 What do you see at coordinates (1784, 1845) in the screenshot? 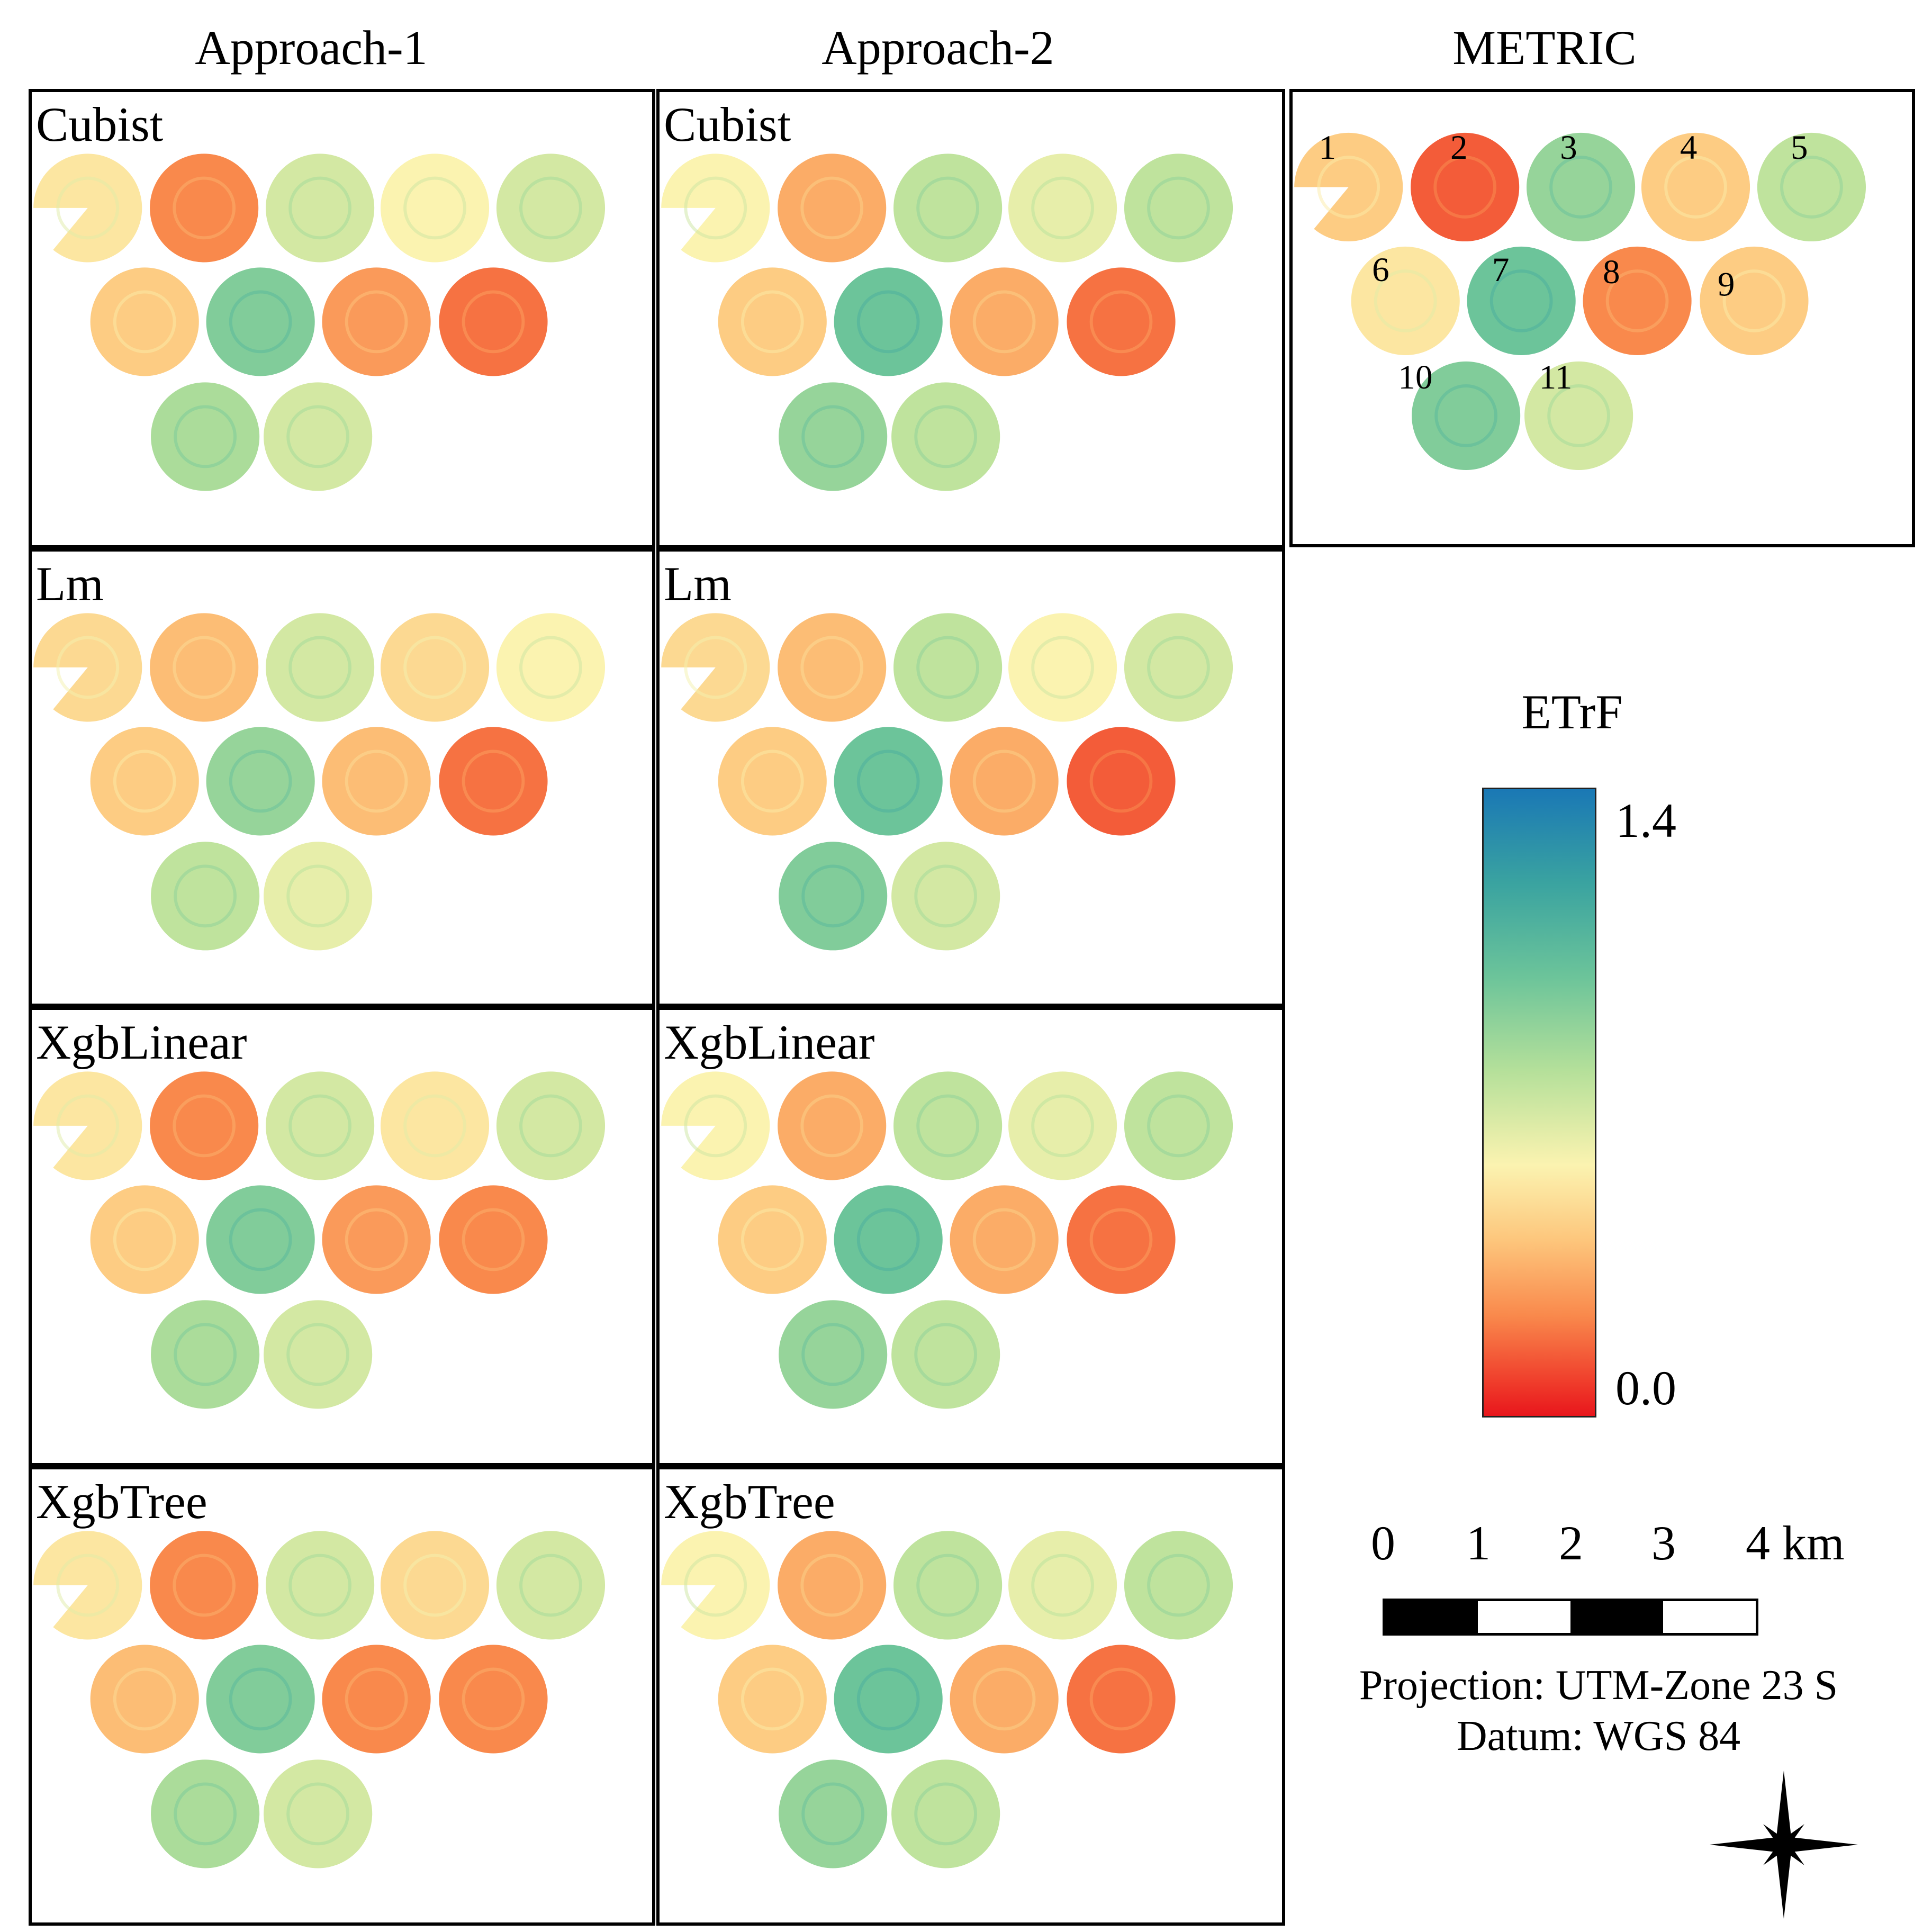
I see `north-arrow-icon` at bounding box center [1784, 1845].